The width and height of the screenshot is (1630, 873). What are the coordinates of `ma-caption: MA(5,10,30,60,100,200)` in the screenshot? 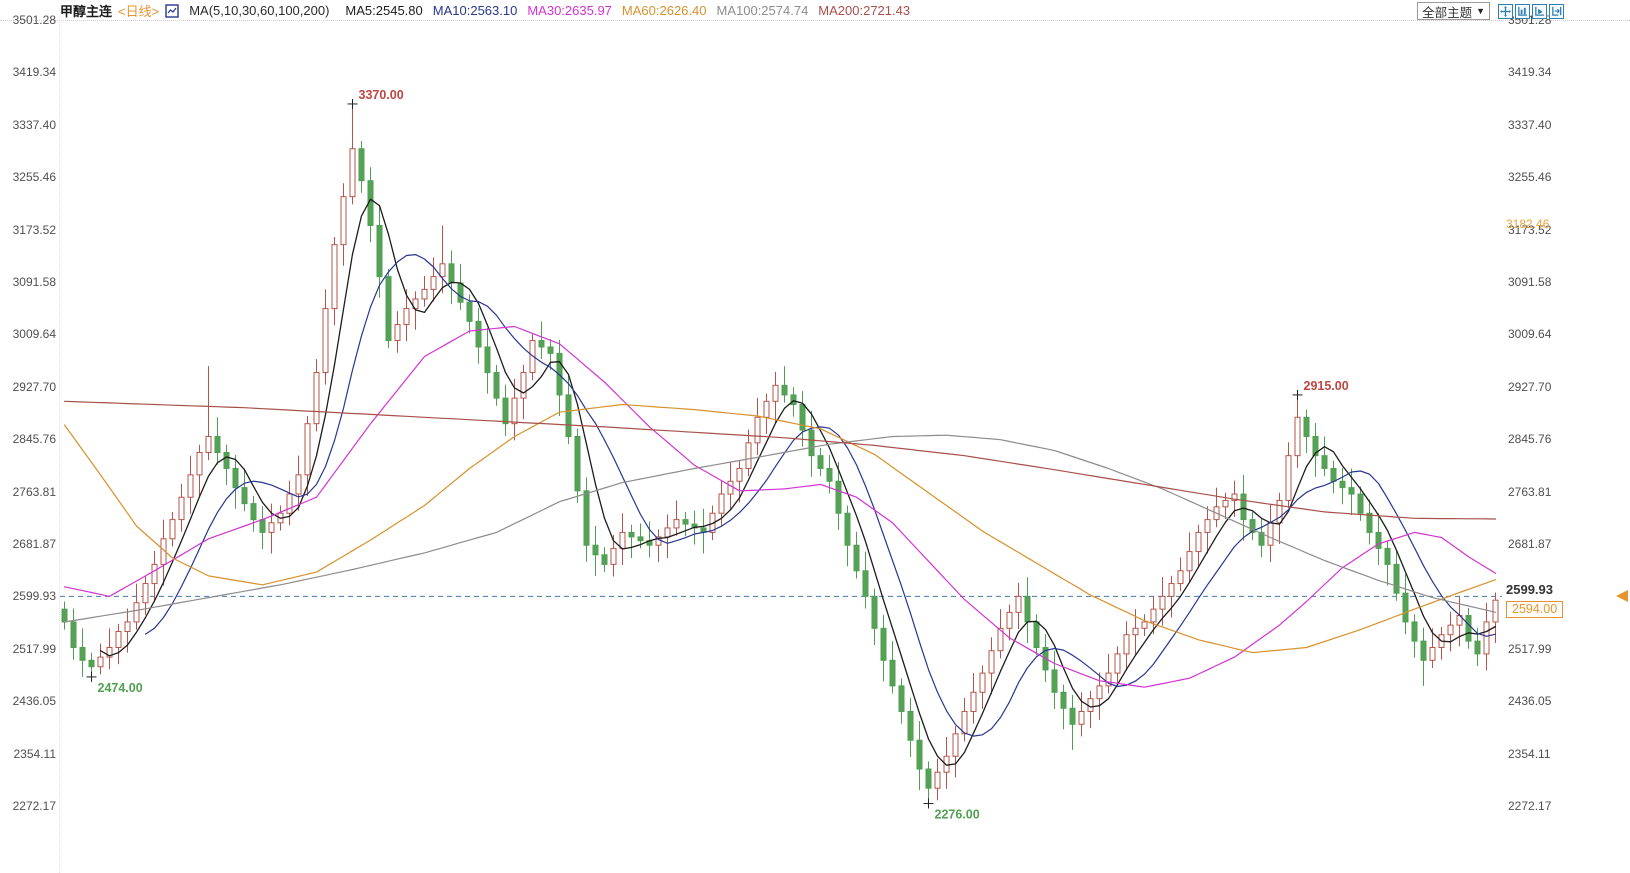 It's located at (259, 10).